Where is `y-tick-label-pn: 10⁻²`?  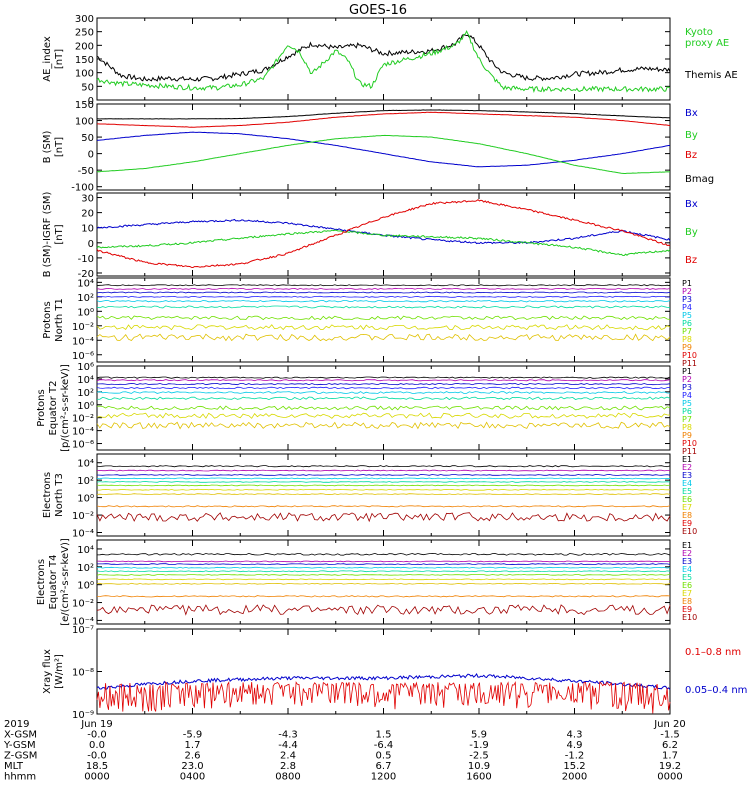
y-tick-label-pn: 10⁻² is located at coordinates (83, 327).